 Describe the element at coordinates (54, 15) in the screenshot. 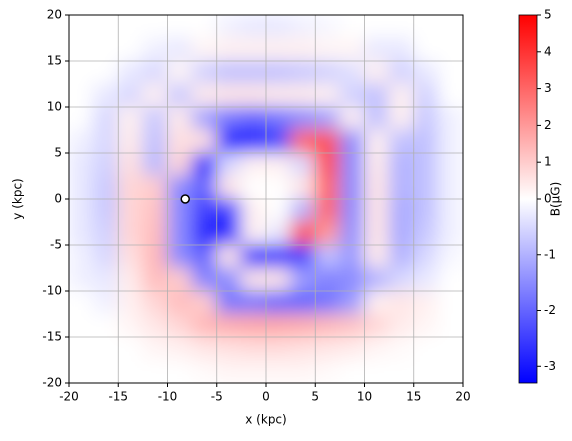

I see `y-tick-label: 20` at that location.